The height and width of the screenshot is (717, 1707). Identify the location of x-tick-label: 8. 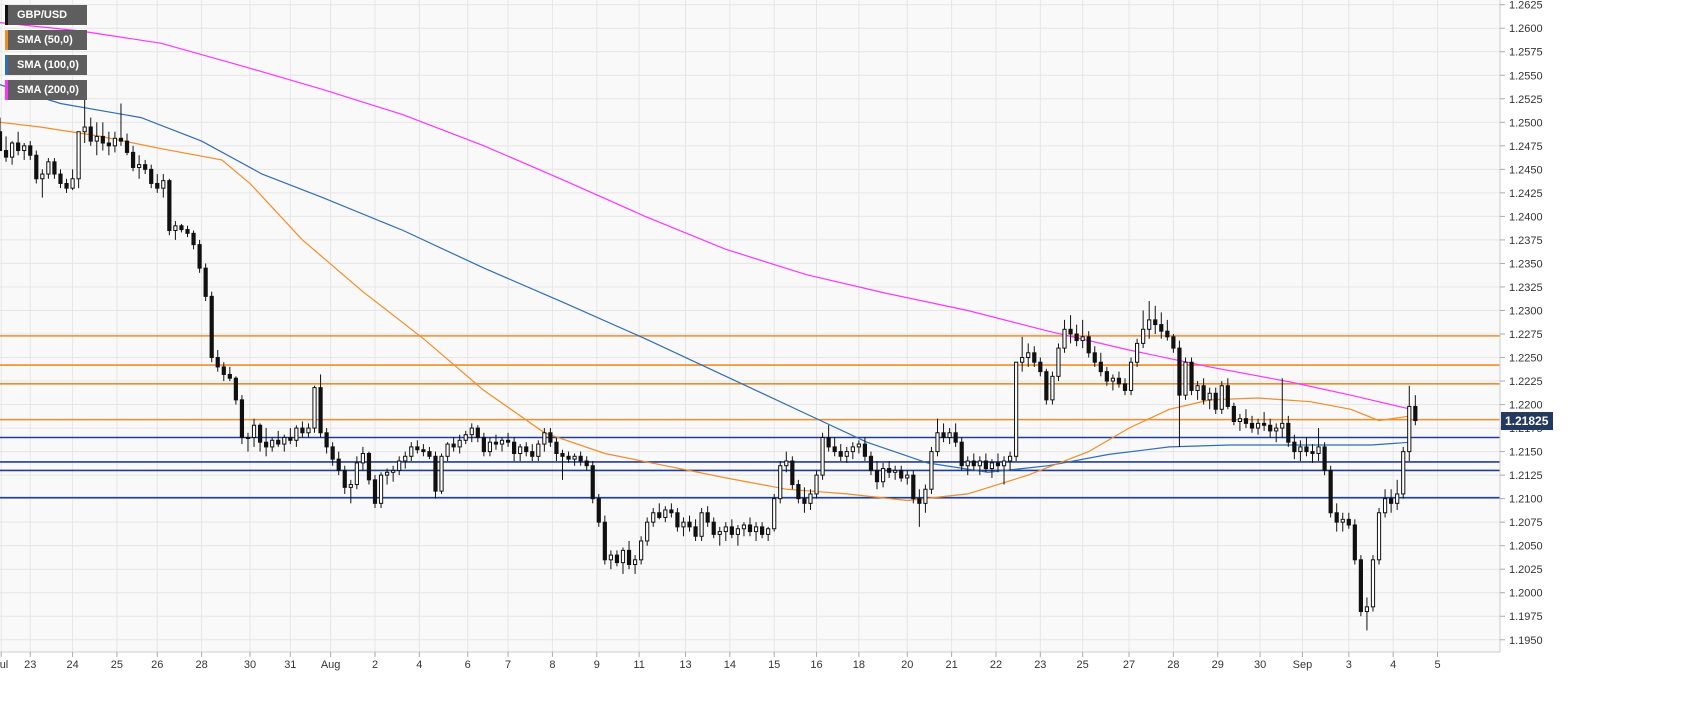
(552, 665).